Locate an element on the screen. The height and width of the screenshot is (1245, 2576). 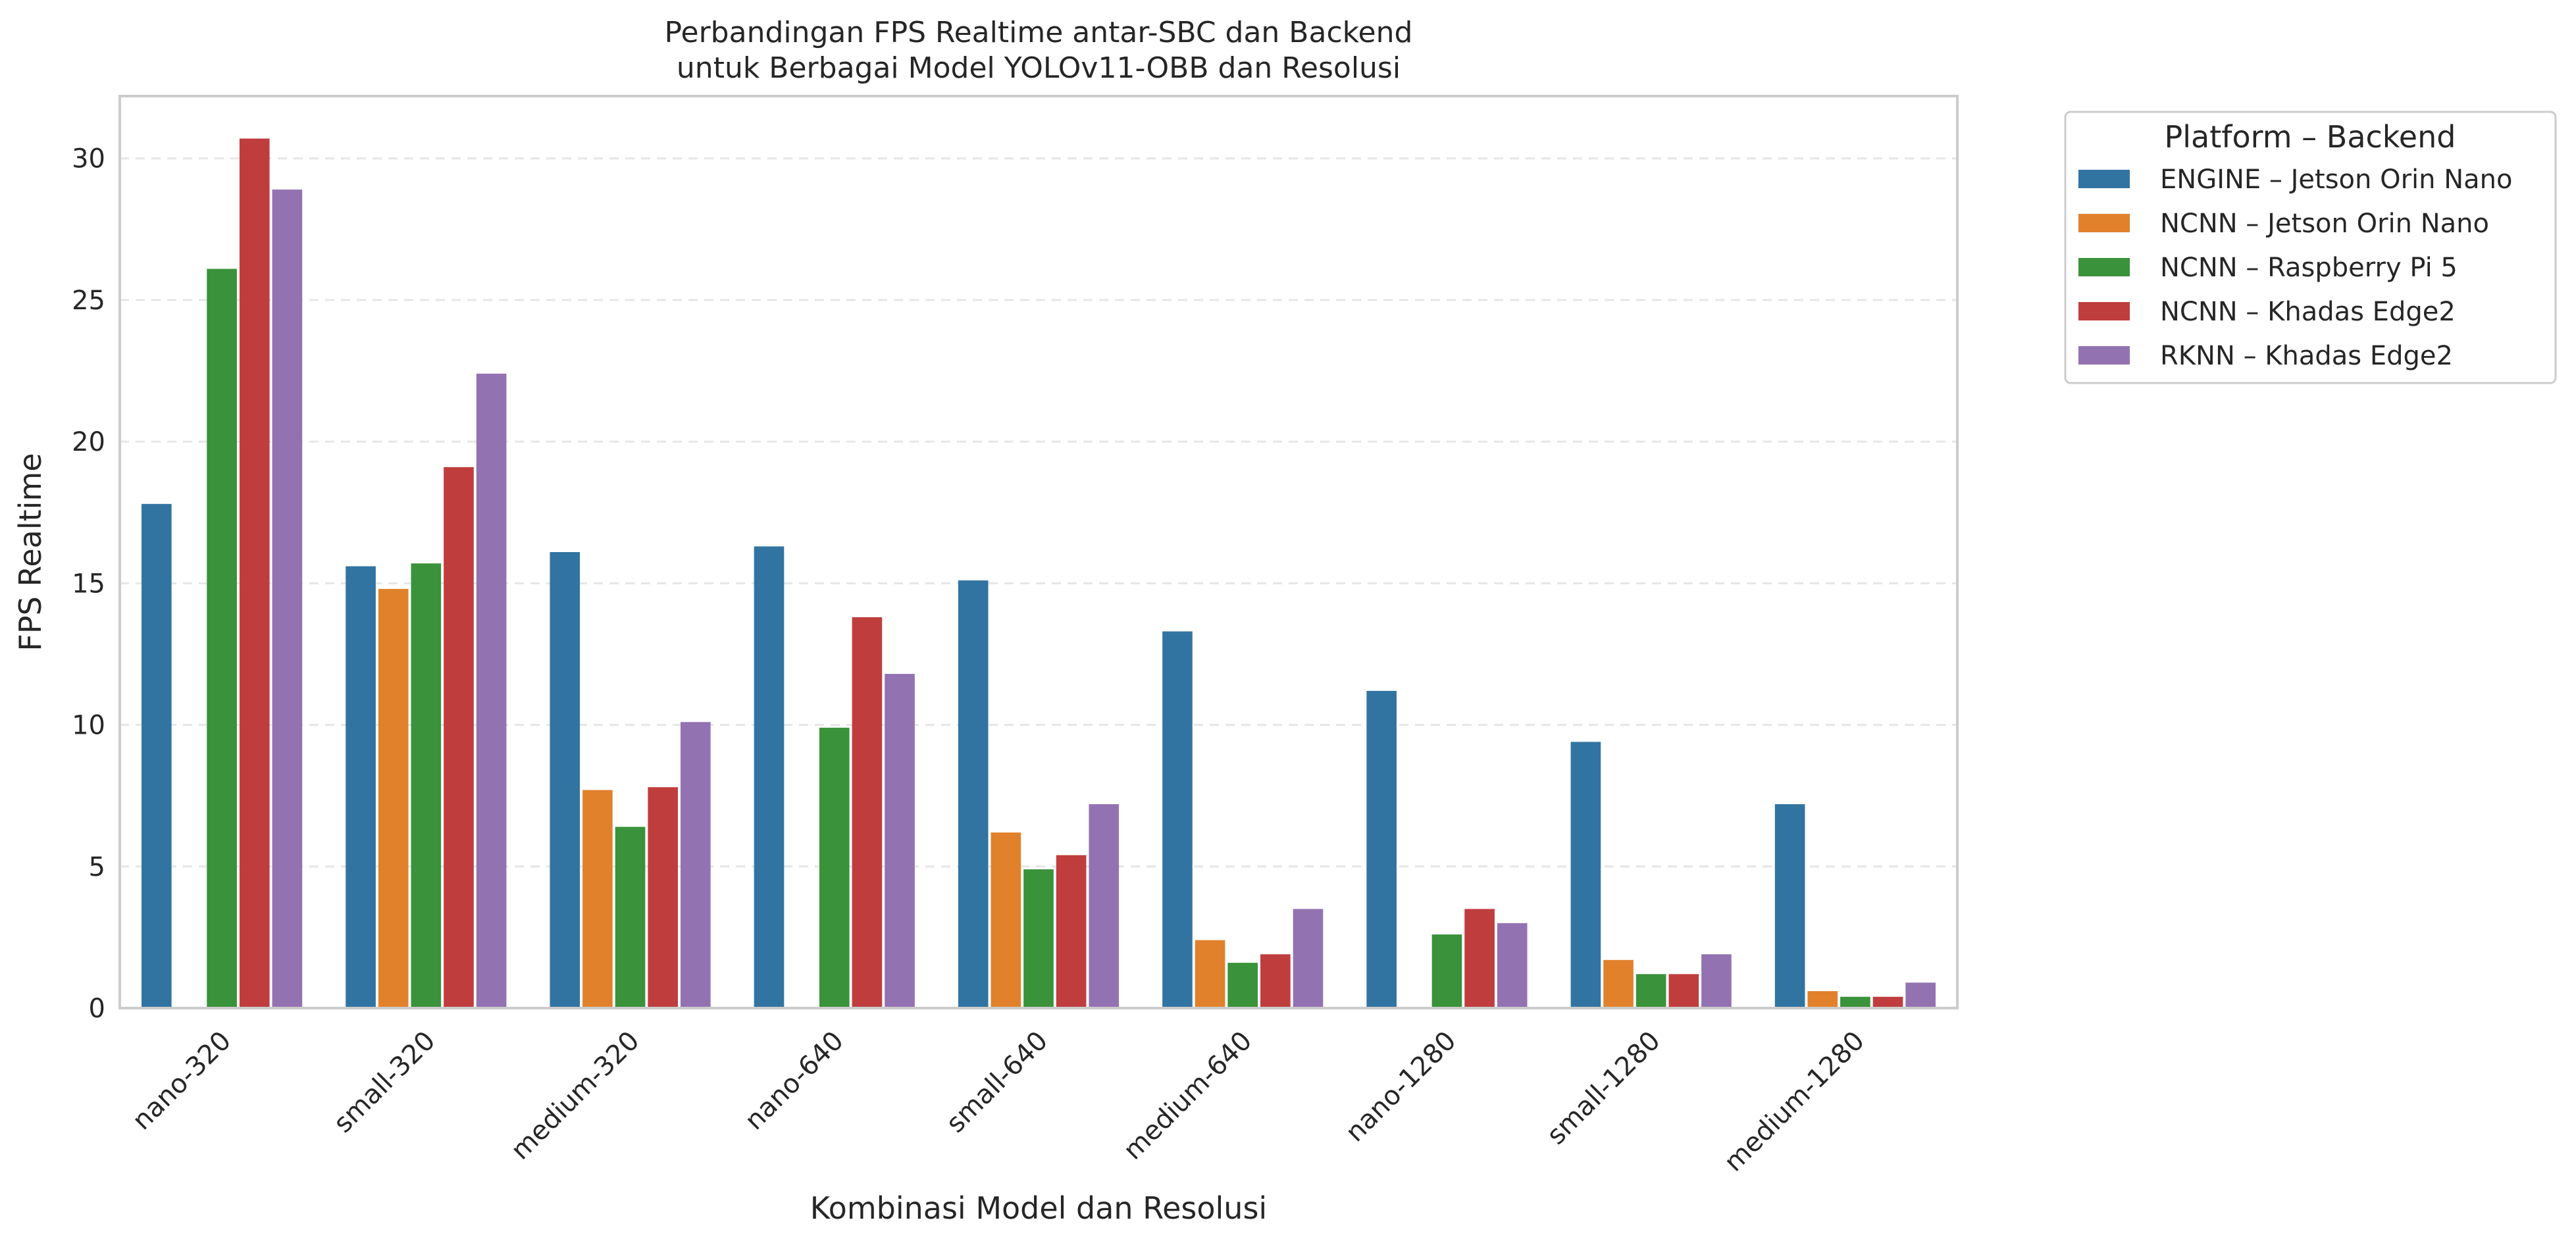
x-tick-label: nano-320 is located at coordinates (181, 1081).